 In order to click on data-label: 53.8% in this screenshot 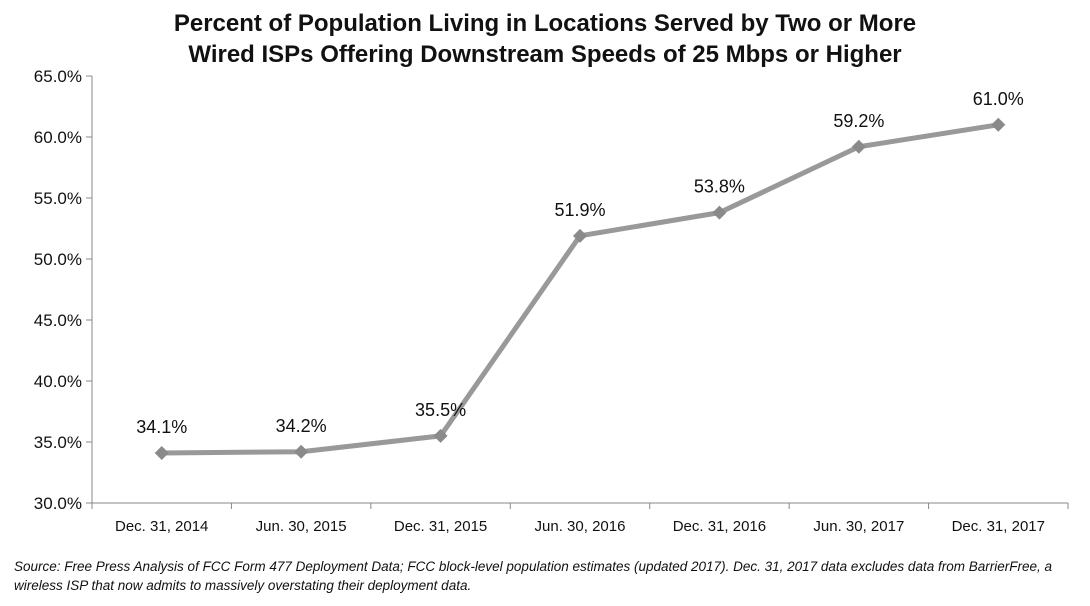, I will do `click(719, 187)`.